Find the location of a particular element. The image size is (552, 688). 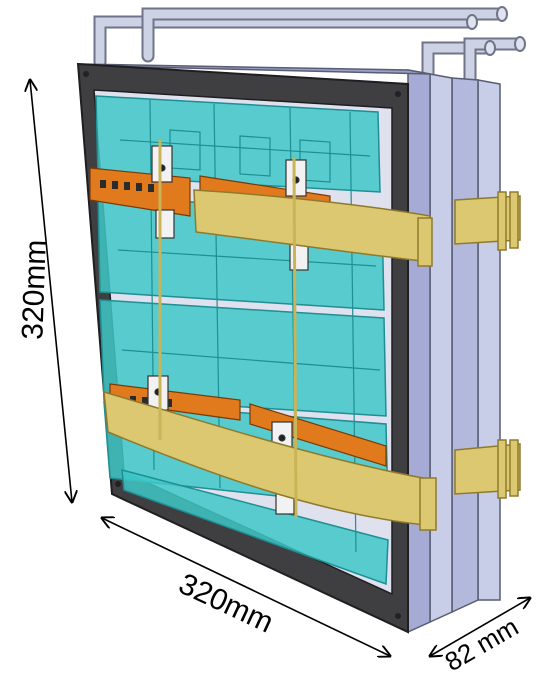

width-arrow is located at coordinates (246, 587).